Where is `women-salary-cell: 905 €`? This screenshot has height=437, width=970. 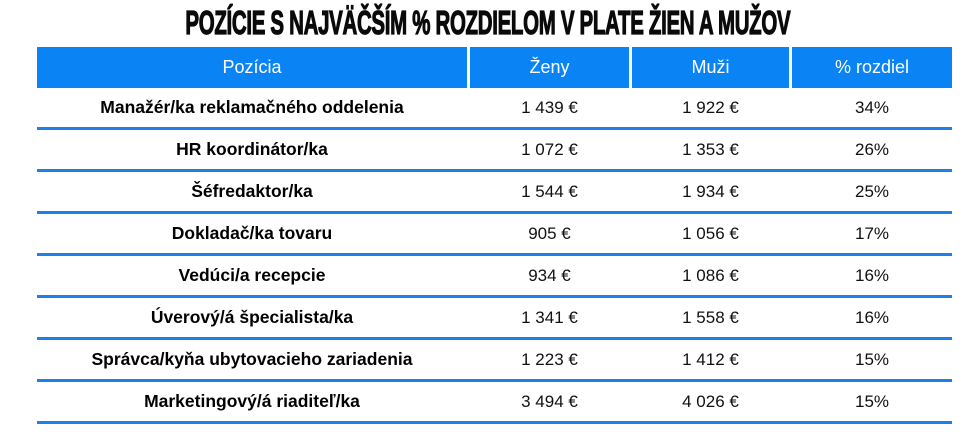 women-salary-cell: 905 € is located at coordinates (549, 233).